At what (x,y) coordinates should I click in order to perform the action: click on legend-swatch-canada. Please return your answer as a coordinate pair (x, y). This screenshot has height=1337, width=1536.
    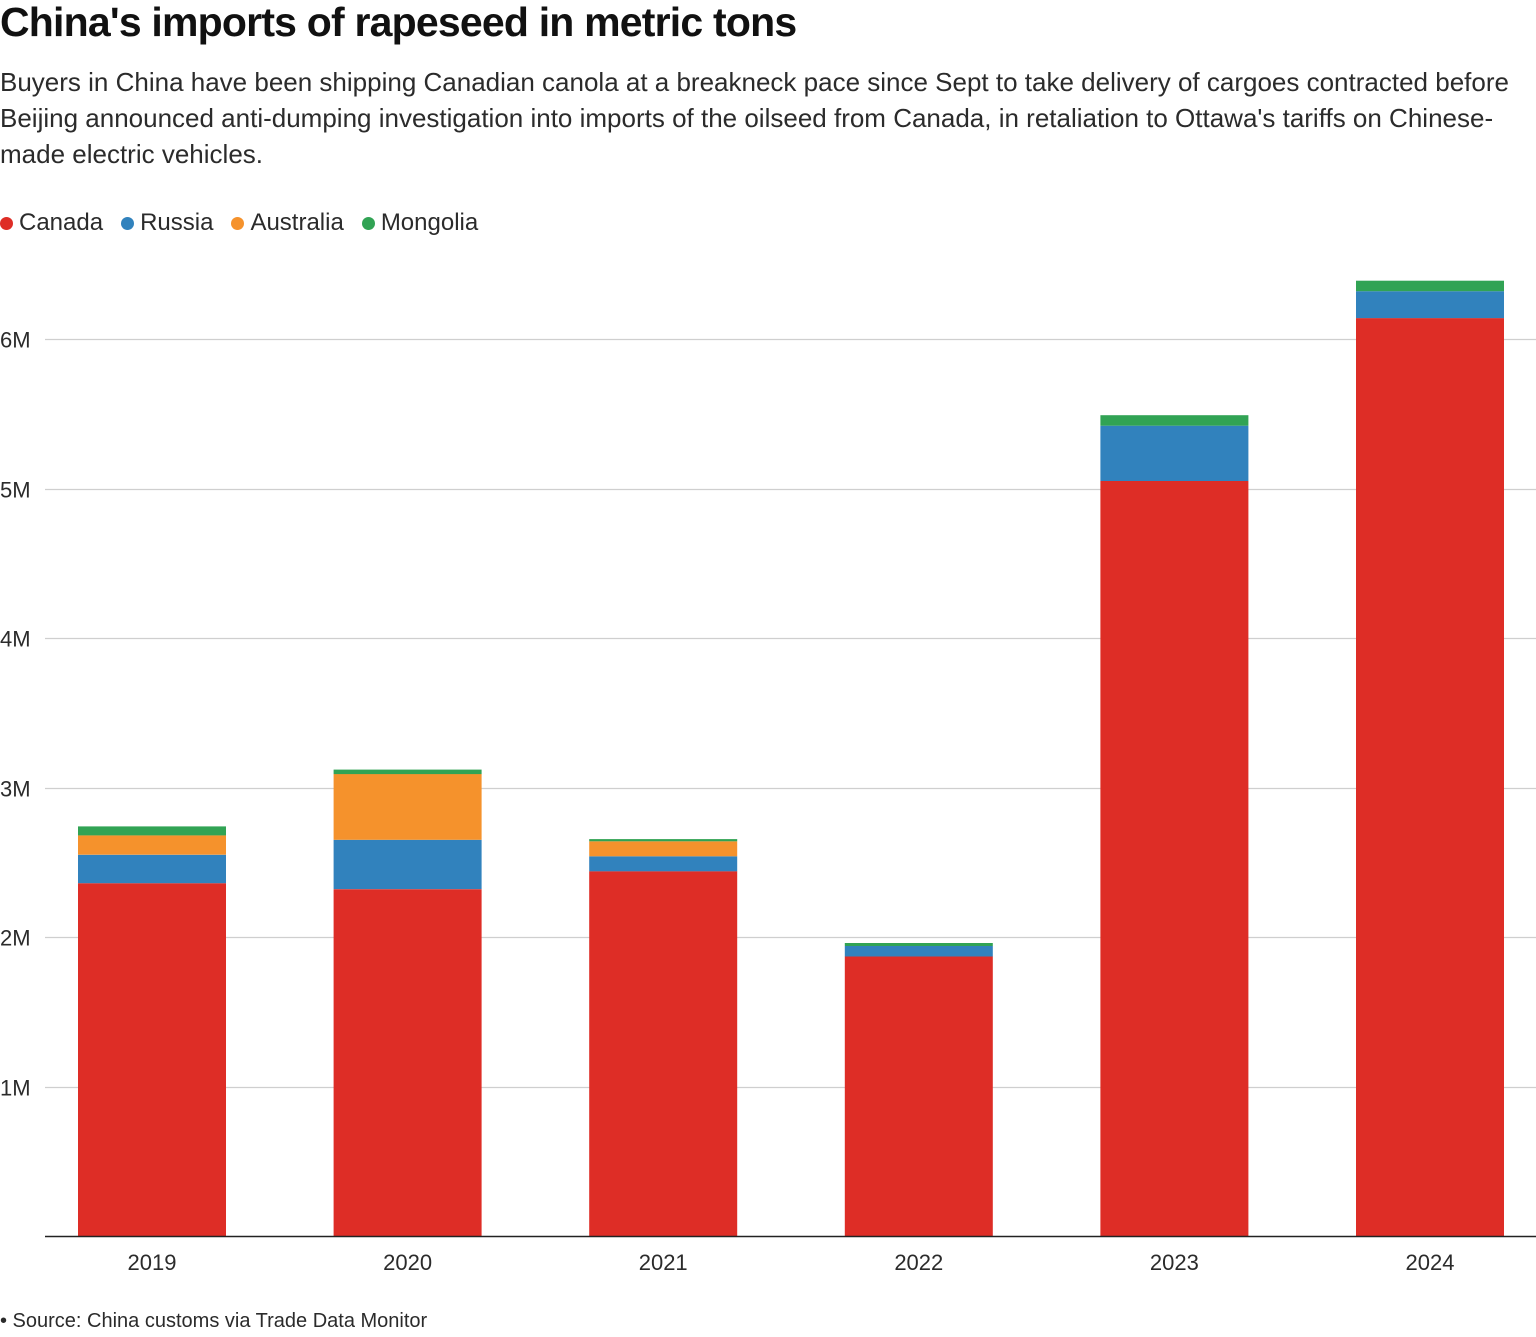
    Looking at the image, I should click on (6, 223).